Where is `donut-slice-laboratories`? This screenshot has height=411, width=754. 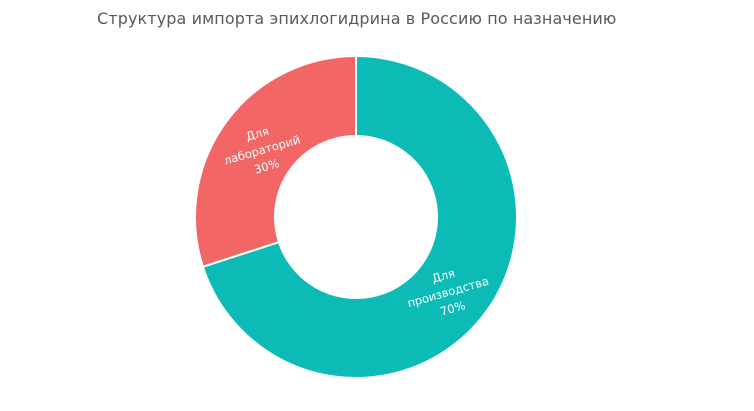 donut-slice-laboratories is located at coordinates (275, 161).